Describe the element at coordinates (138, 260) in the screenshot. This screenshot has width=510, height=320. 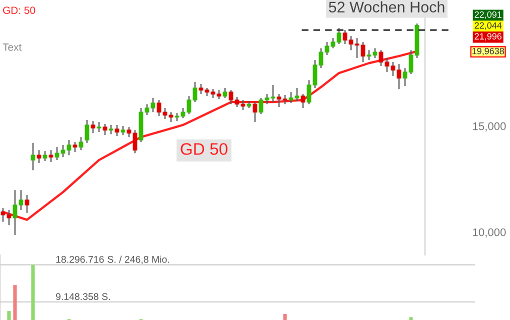
I see `annotation: S. / 246,8 Mio.` at that location.